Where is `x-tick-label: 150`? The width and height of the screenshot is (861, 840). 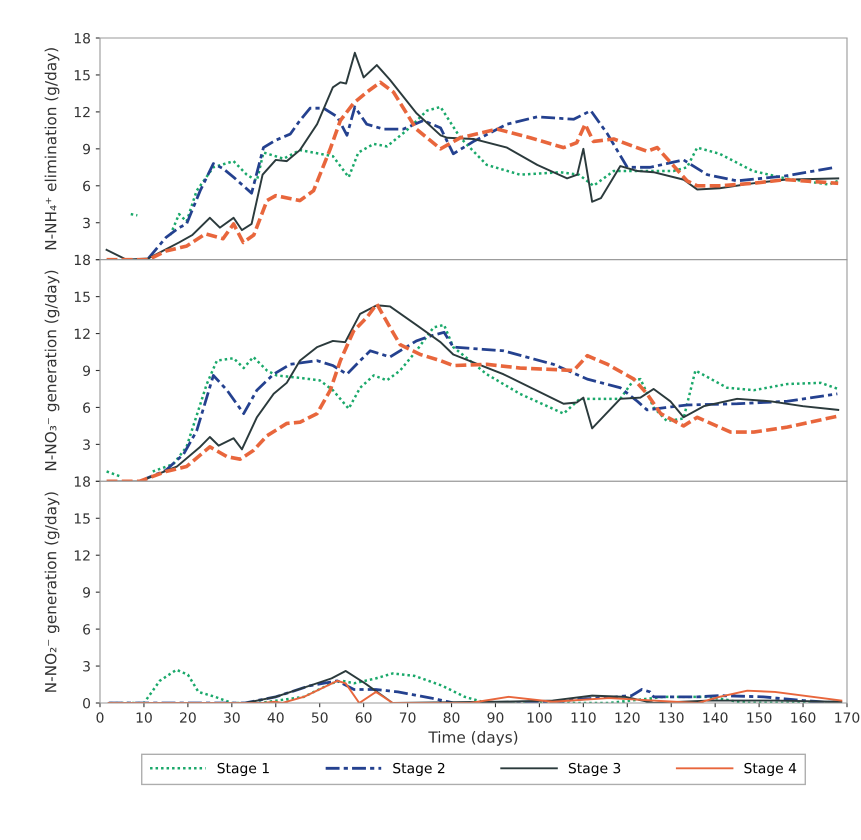 x-tick-label: 150 is located at coordinates (759, 717).